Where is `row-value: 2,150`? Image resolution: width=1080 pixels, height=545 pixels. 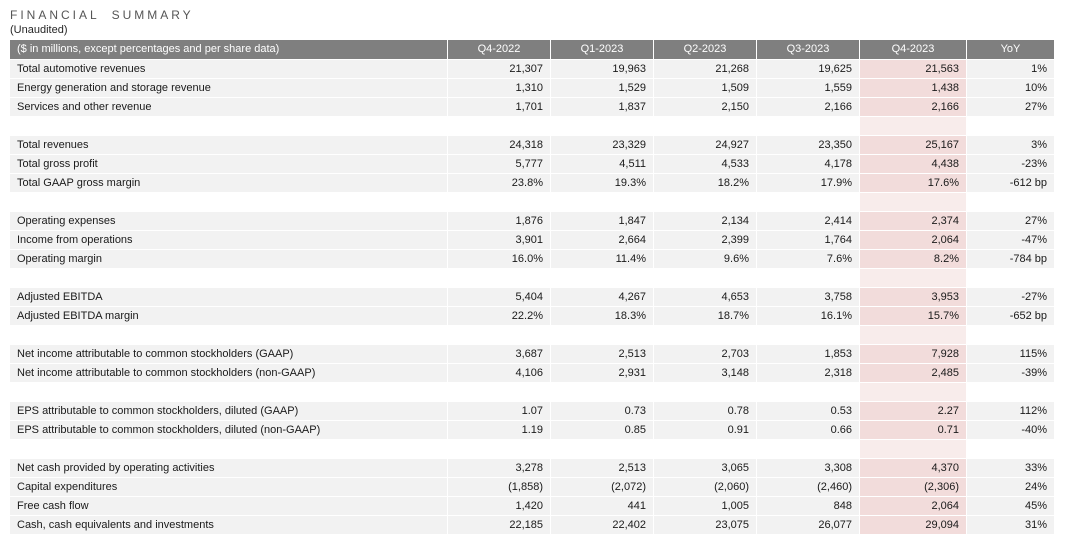 row-value: 2,150 is located at coordinates (705, 107).